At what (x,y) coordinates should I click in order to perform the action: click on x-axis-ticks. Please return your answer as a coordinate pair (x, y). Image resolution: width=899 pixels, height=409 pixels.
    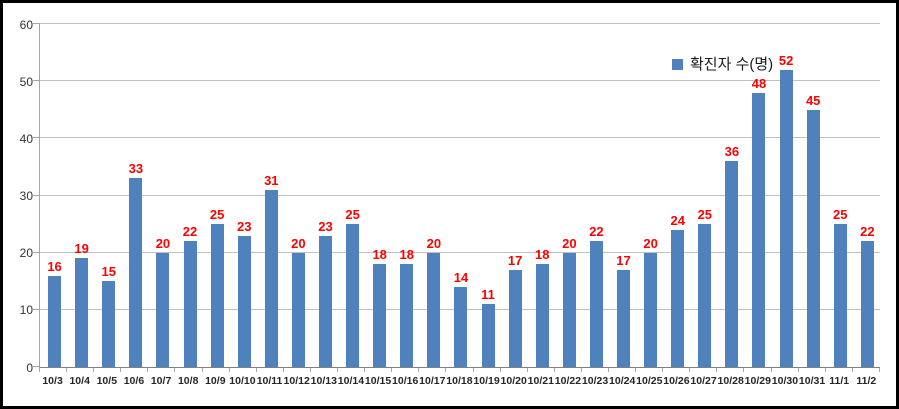
    Looking at the image, I should click on (459, 370).